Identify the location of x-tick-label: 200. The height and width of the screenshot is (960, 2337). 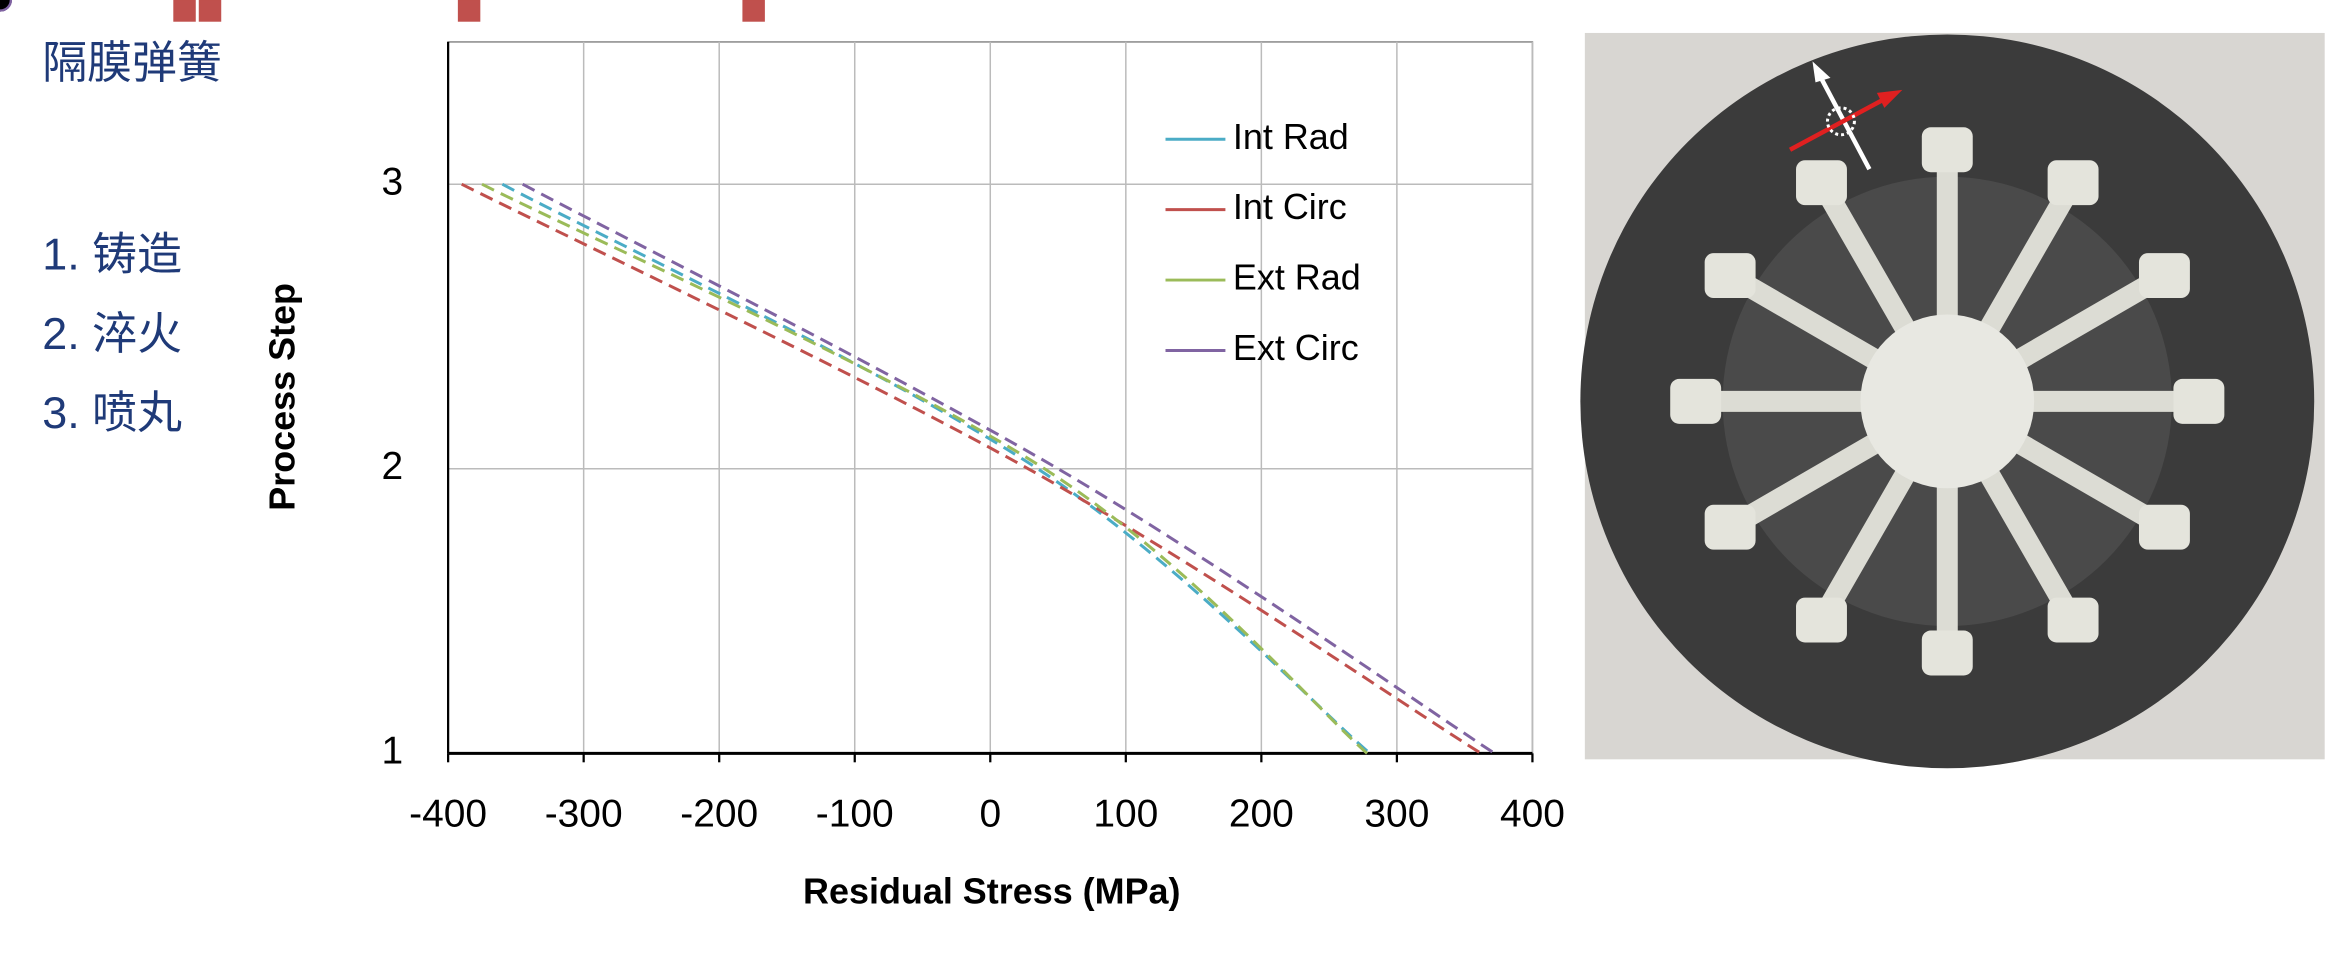
(1261, 814).